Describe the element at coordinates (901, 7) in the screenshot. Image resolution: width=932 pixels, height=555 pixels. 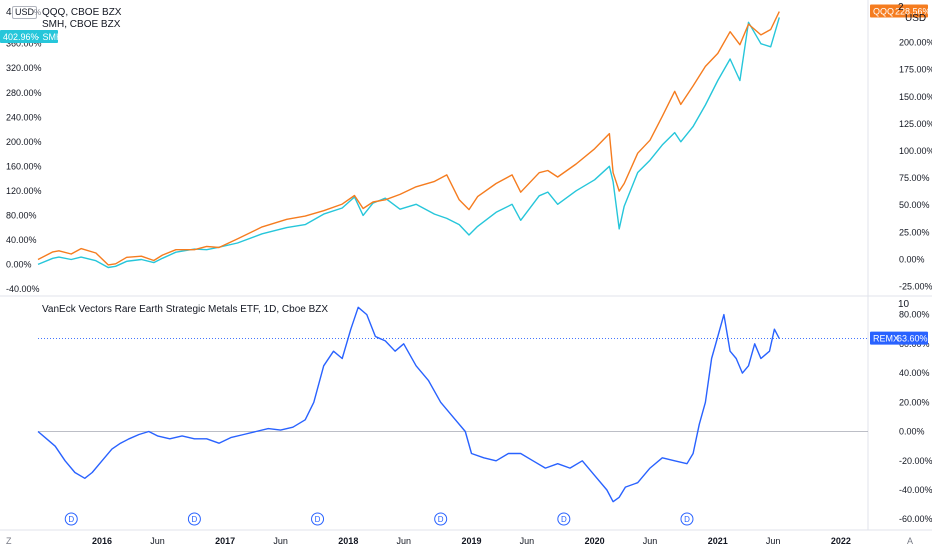
I see `right-axis-top-stub: 2` at that location.